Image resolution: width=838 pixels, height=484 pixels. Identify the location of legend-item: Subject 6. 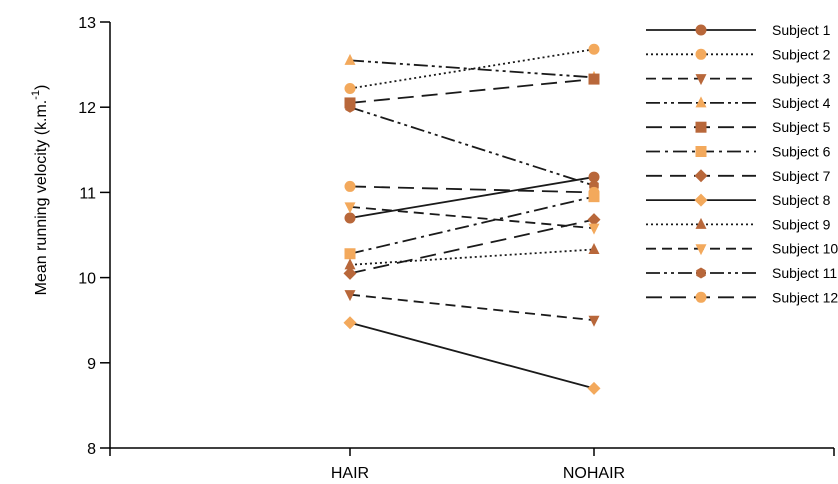
(738, 152).